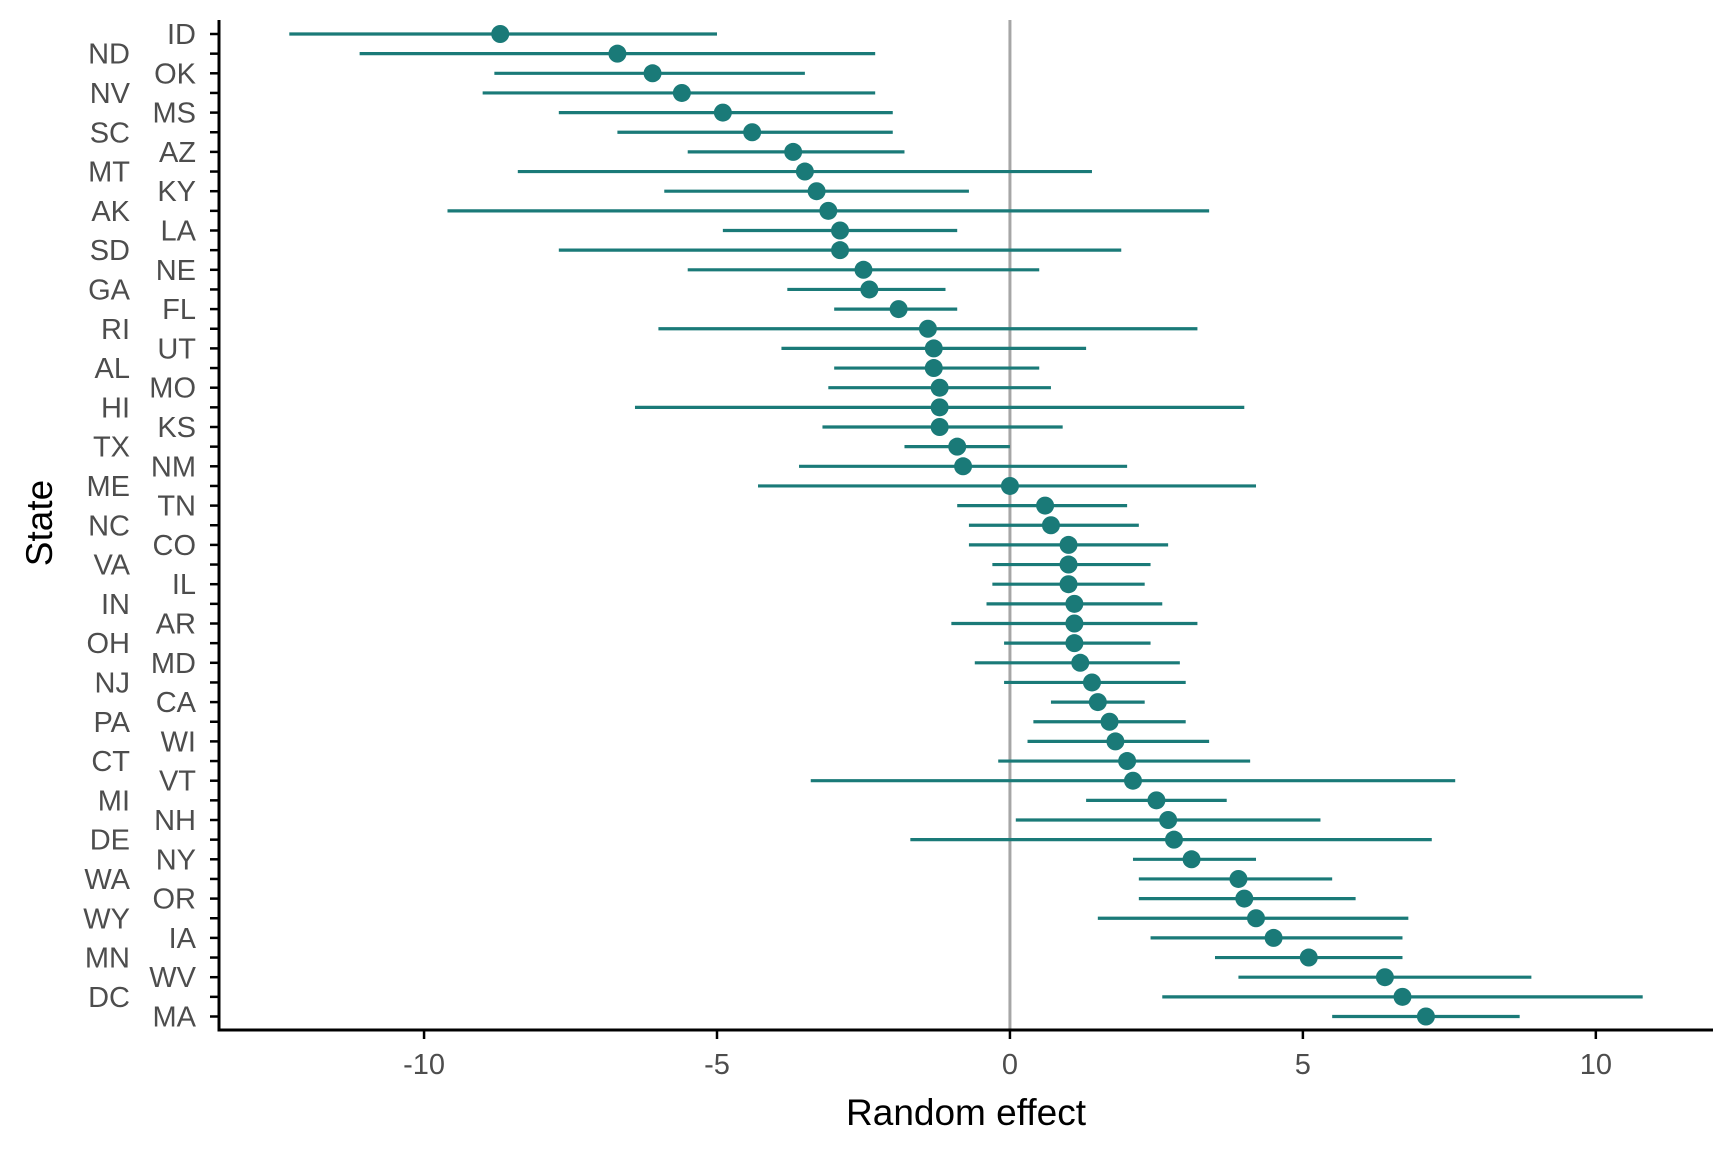 The image size is (1728, 1152). Describe the element at coordinates (110, 133) in the screenshot. I see `y-tick-label: SC` at that location.